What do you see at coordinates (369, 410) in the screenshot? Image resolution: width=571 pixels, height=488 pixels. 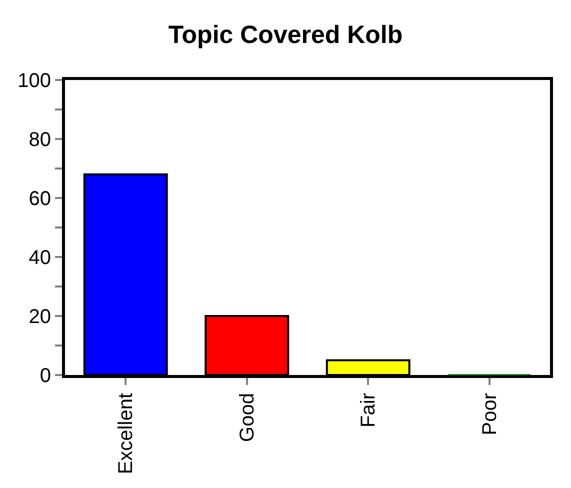 I see `x-tick-label: Fair` at bounding box center [369, 410].